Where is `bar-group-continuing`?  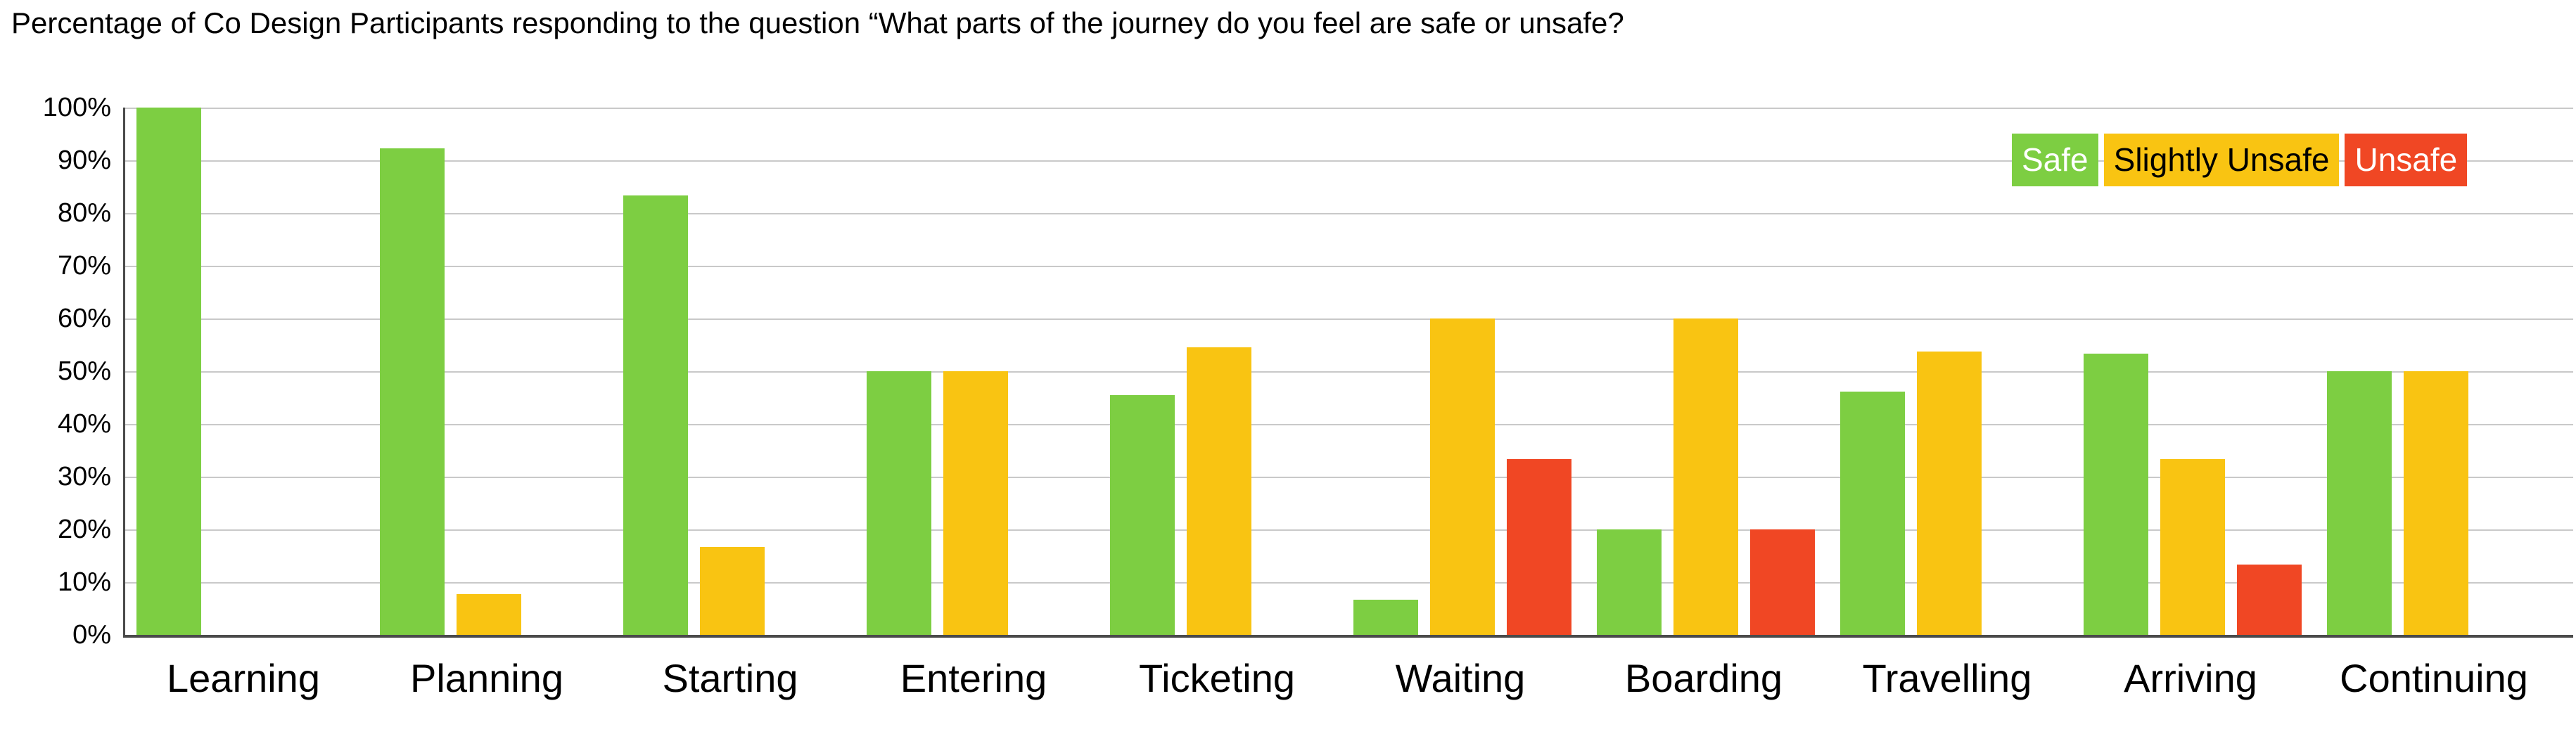 bar-group-continuing is located at coordinates (2436, 371).